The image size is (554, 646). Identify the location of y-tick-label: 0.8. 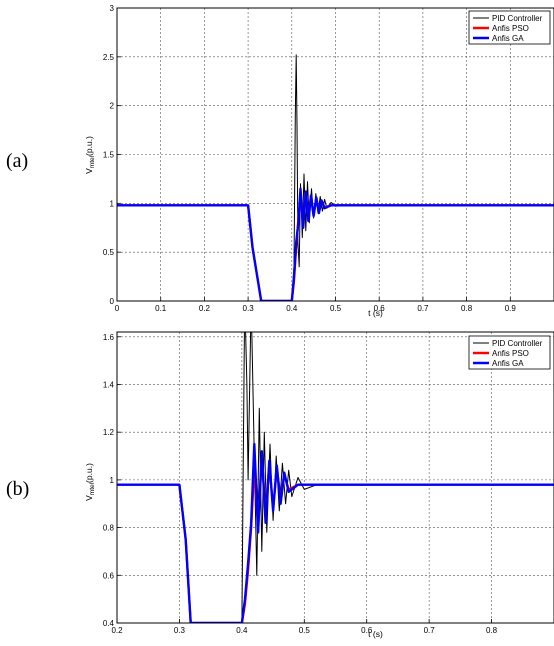
(109, 528).